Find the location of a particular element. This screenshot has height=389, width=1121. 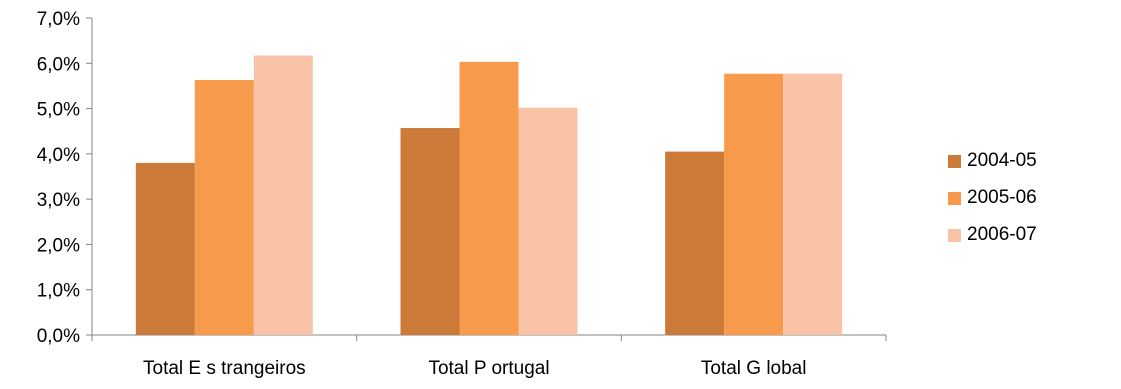

y-tick-label: 5,0% is located at coordinates (58, 110).